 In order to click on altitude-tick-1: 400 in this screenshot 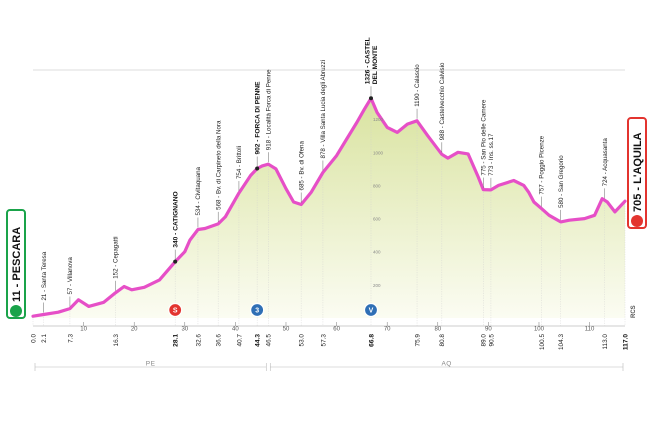, I will do `click(377, 252)`.